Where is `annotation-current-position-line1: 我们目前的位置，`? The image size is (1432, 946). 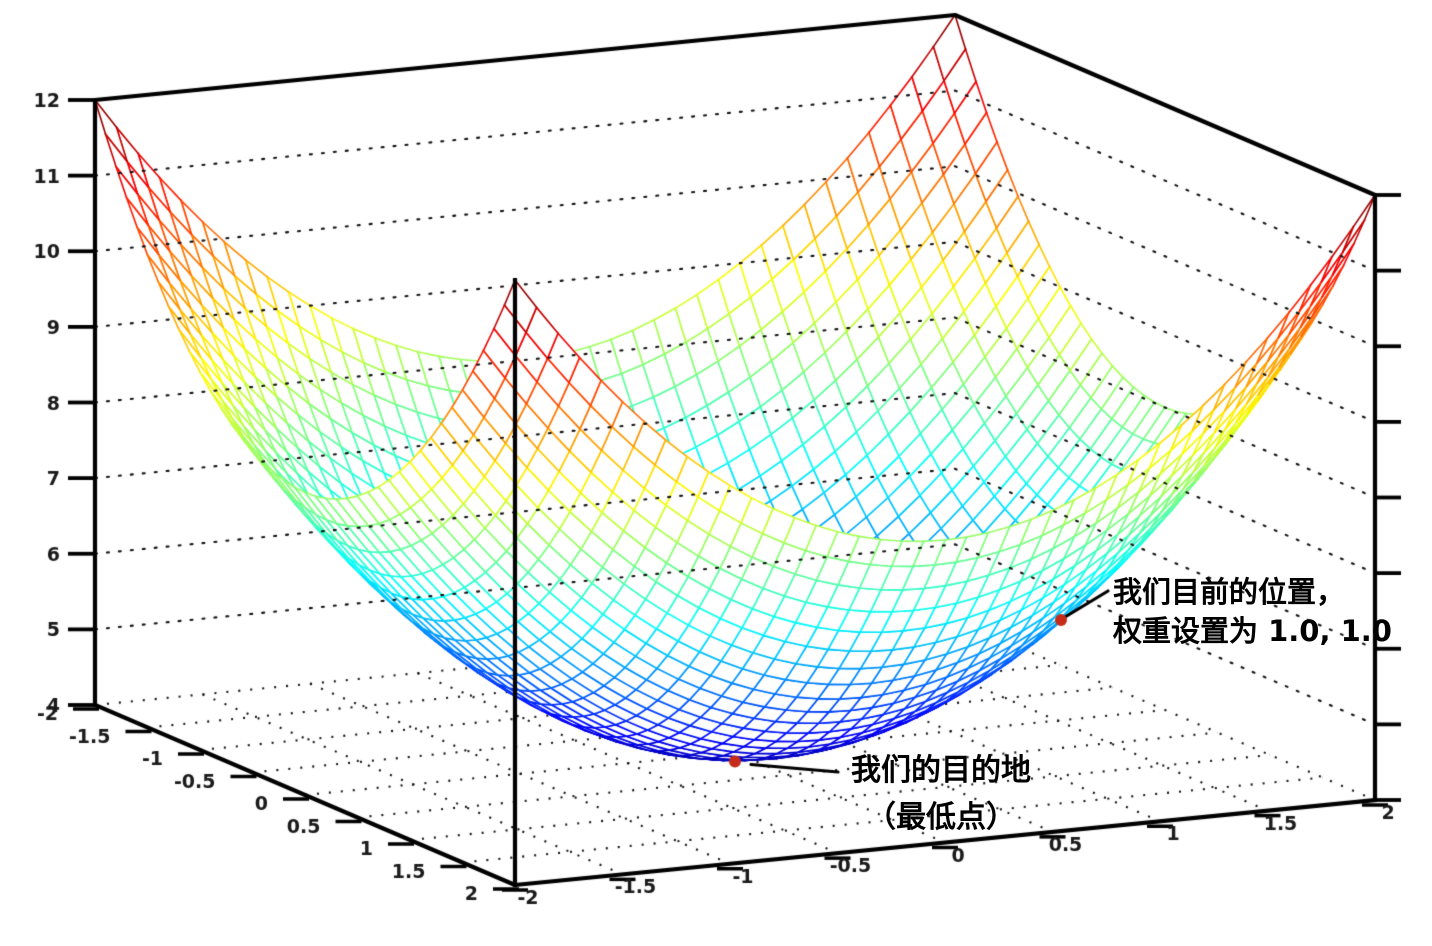
annotation-current-position-line1: 我们目前的位置， is located at coordinates (1229, 592).